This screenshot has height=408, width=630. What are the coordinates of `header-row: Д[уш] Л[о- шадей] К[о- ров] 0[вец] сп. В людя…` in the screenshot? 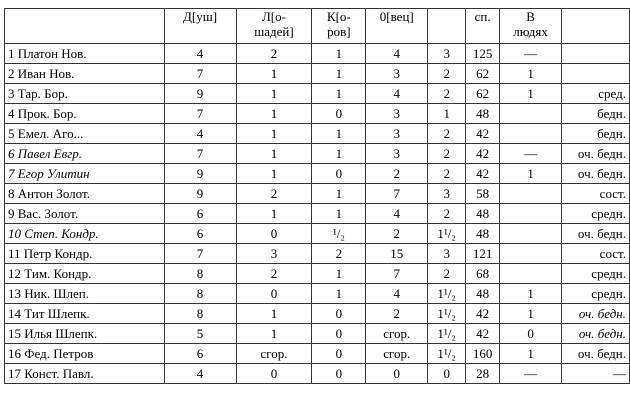 It's located at (317, 26).